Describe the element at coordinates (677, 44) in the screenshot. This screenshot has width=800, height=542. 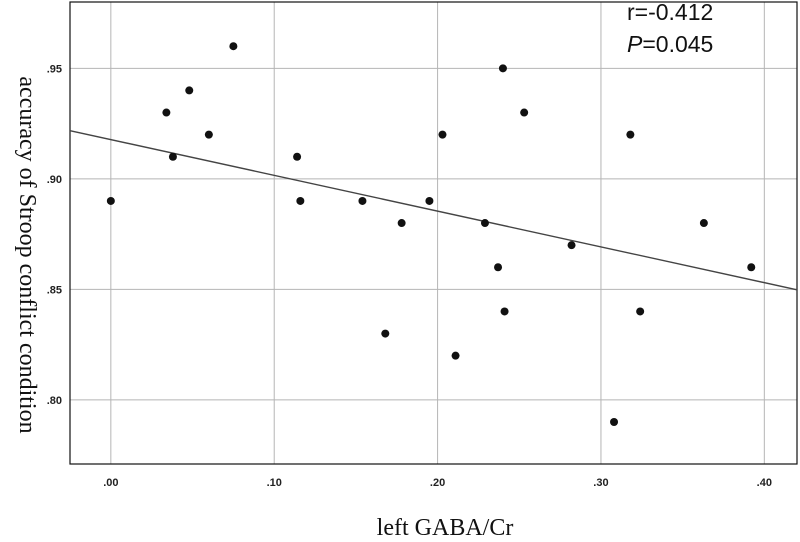
I see `p-value: =0.045` at that location.